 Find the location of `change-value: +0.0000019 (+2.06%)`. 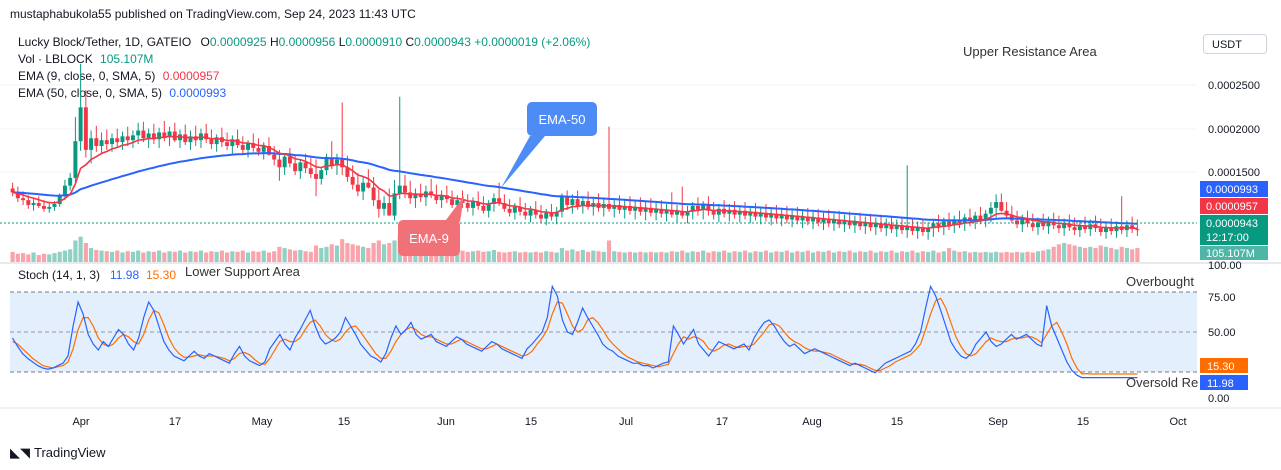

change-value: +0.0000019 (+2.06%) is located at coordinates (532, 42).